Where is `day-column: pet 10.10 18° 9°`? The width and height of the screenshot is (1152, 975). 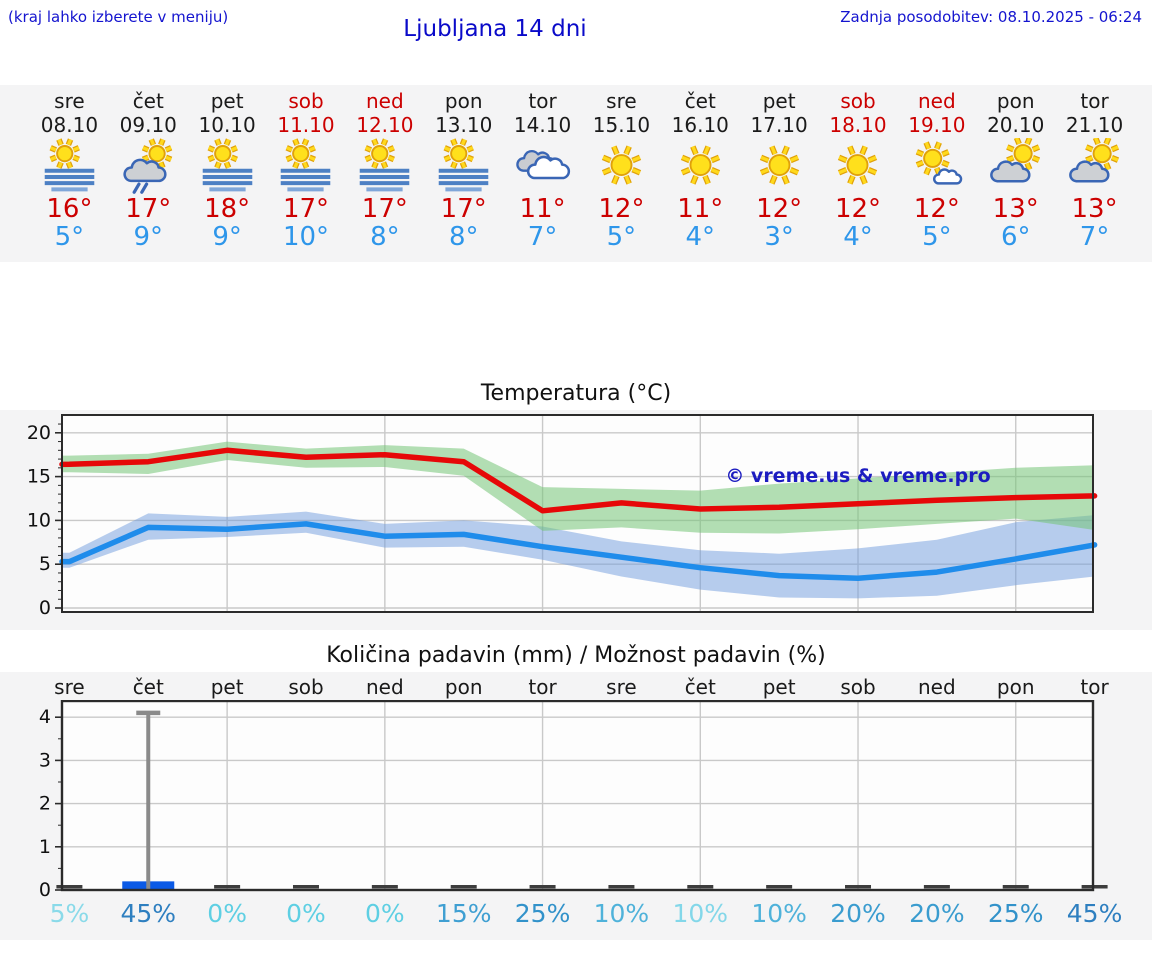
day-column: pet 10.10 18° 9° is located at coordinates (227, 168).